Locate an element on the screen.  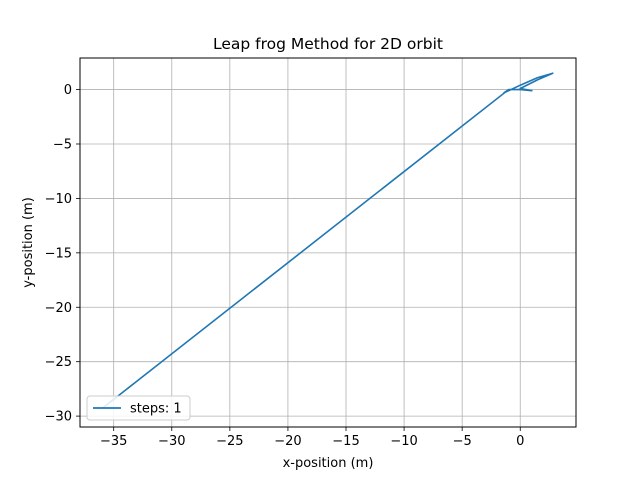
legend: steps: 1 is located at coordinates (138, 408).